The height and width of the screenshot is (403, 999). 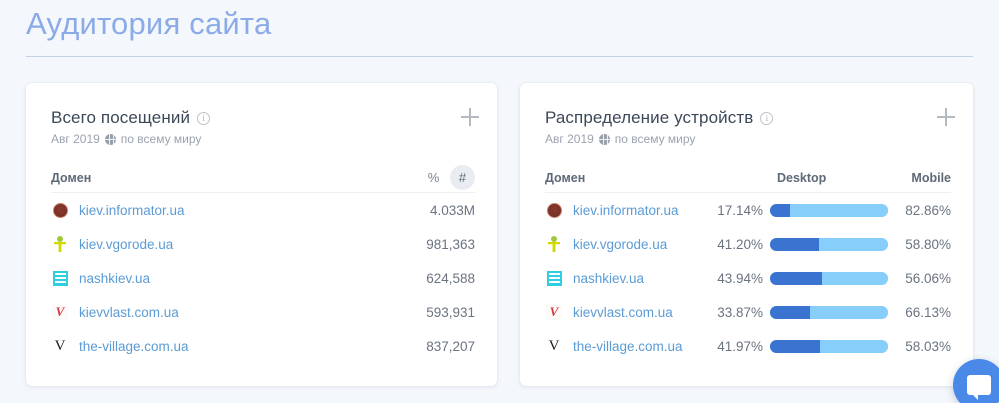 What do you see at coordinates (263, 312) in the screenshot?
I see `table-row: V kievvlast.com.ua 593,931` at bounding box center [263, 312].